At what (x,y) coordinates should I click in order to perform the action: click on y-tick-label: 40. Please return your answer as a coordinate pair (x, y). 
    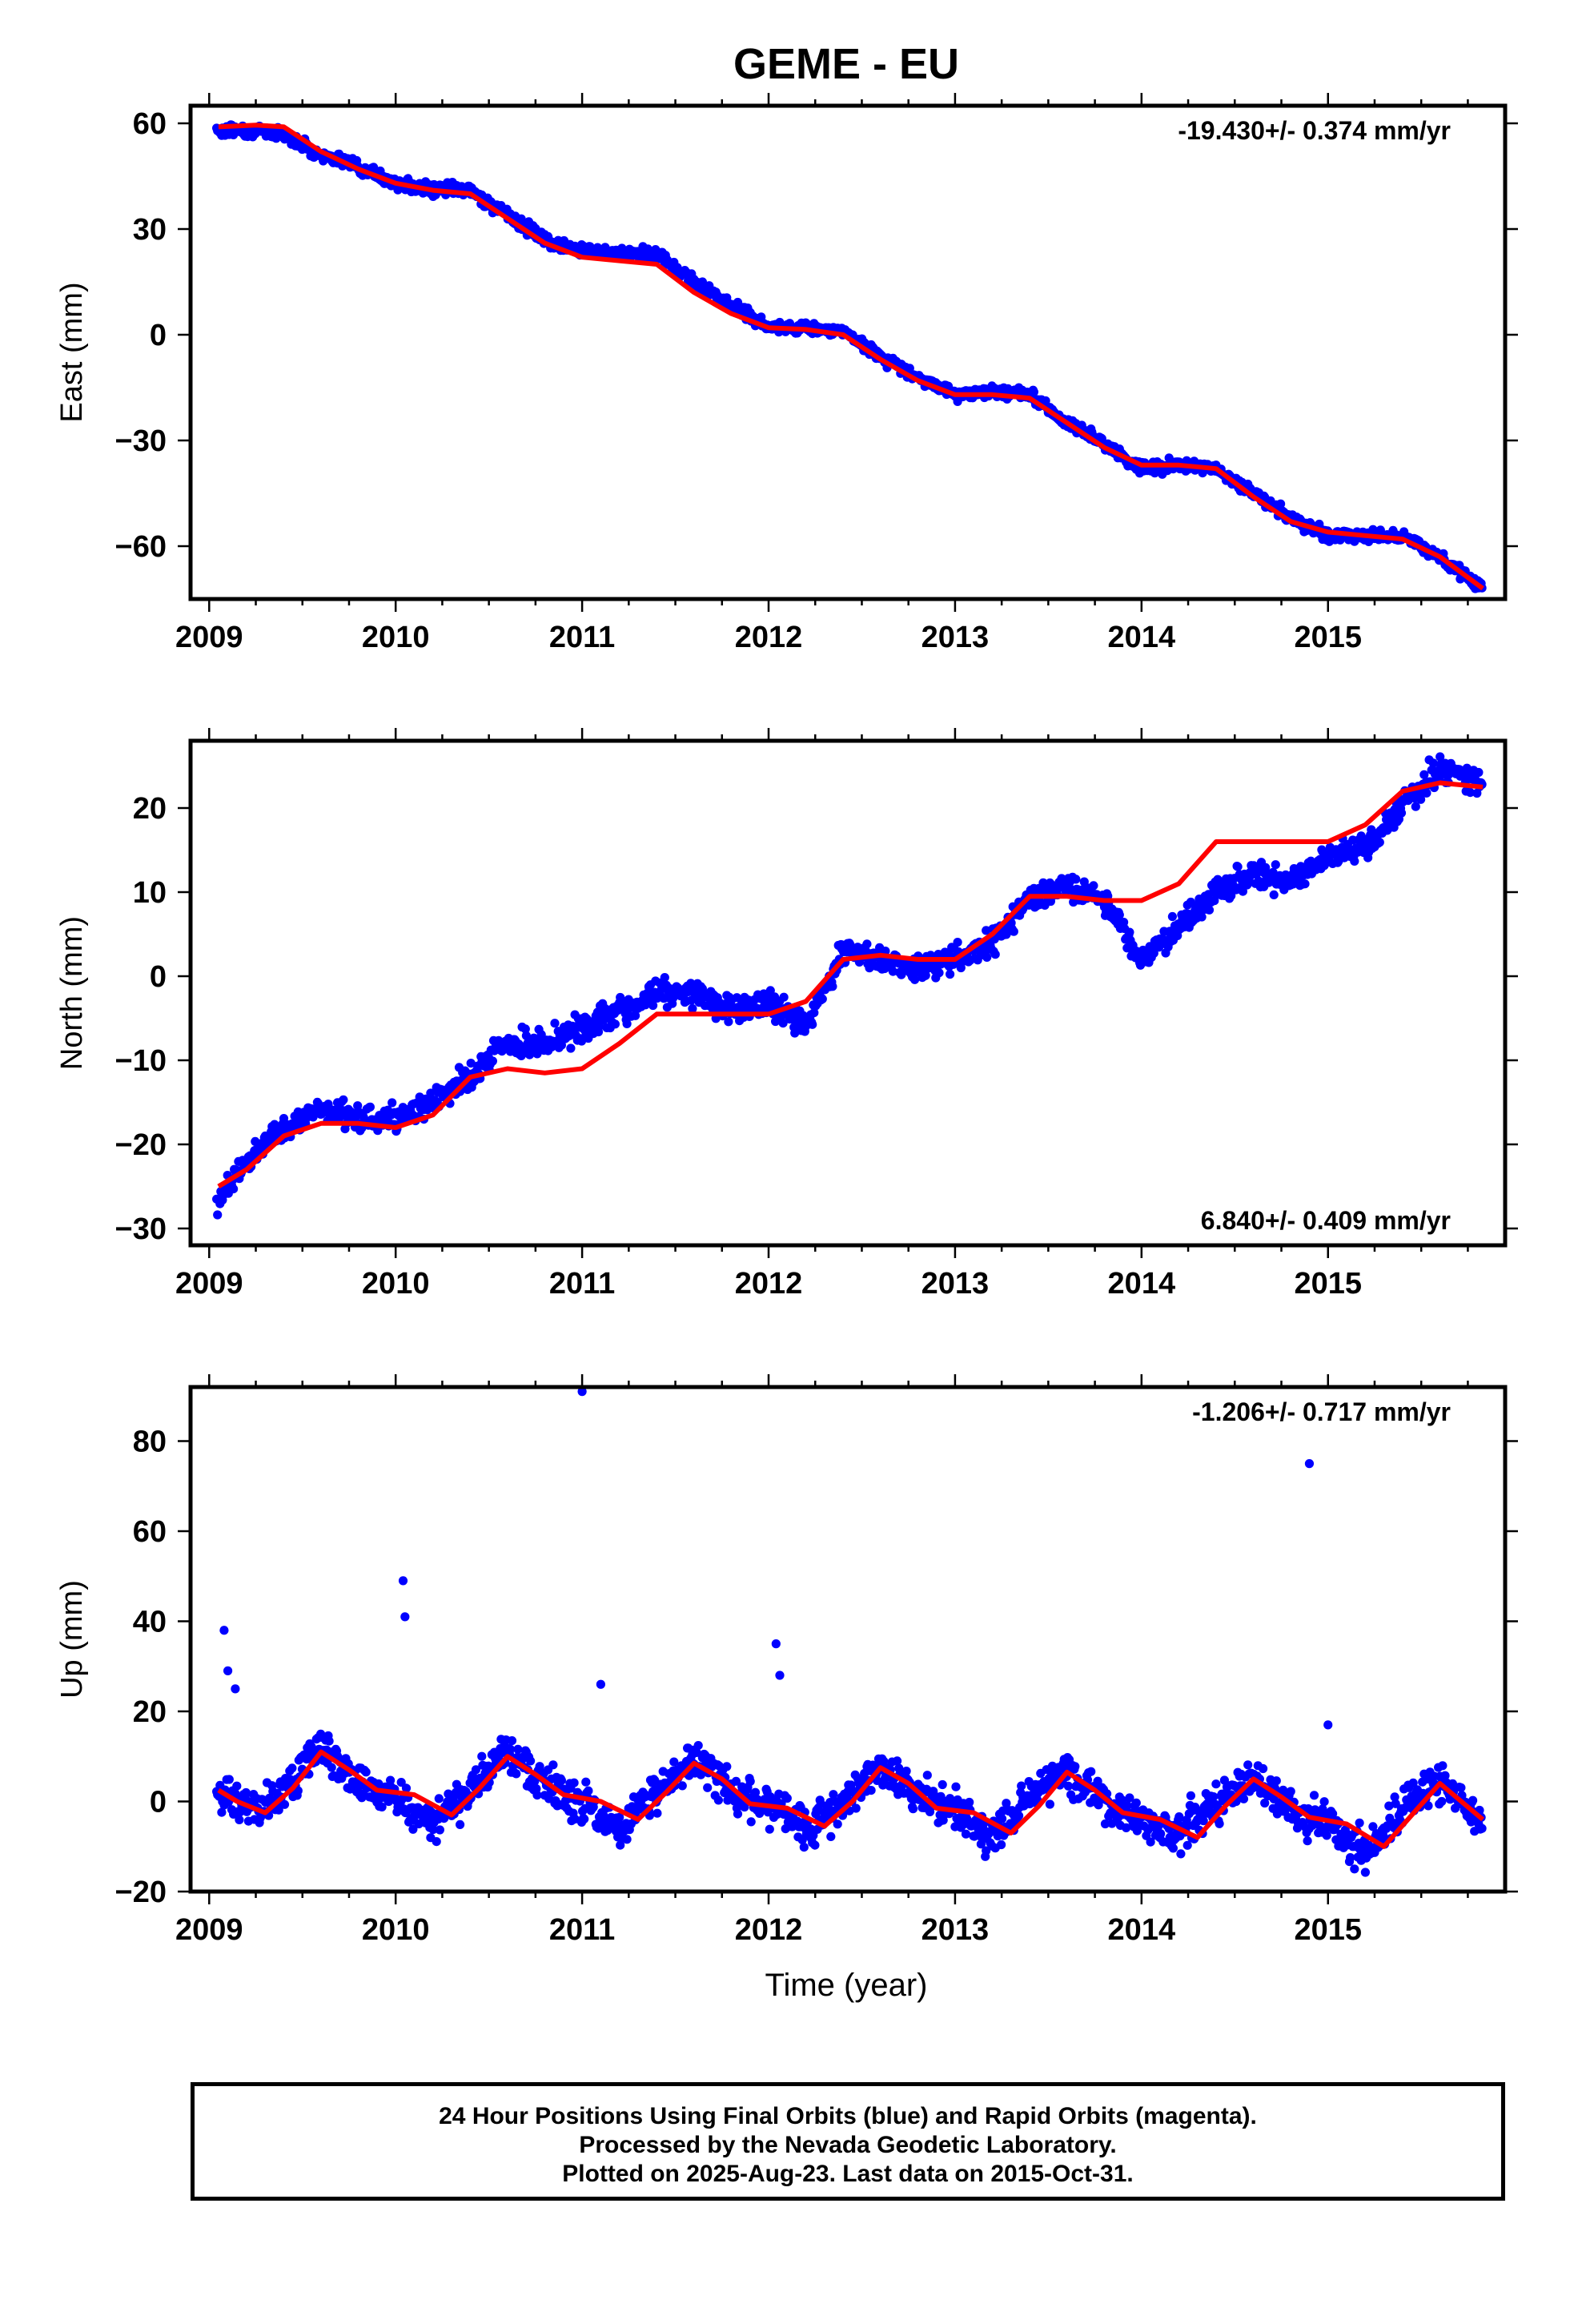
    Looking at the image, I should click on (150, 1622).